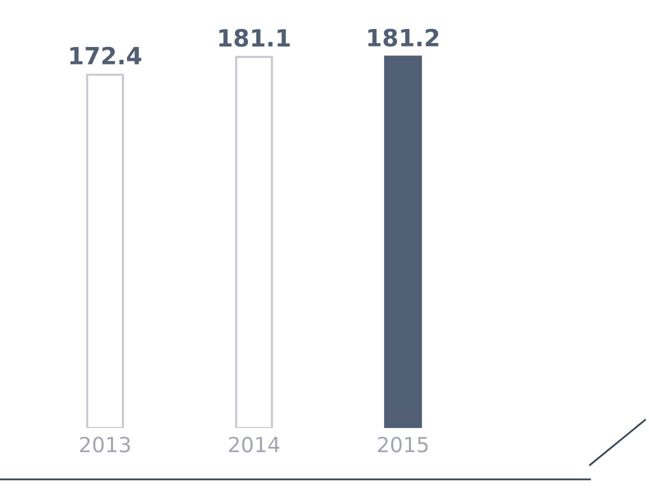 Image resolution: width=649 pixels, height=490 pixels. I want to click on data-label: 181.2, so click(403, 37).